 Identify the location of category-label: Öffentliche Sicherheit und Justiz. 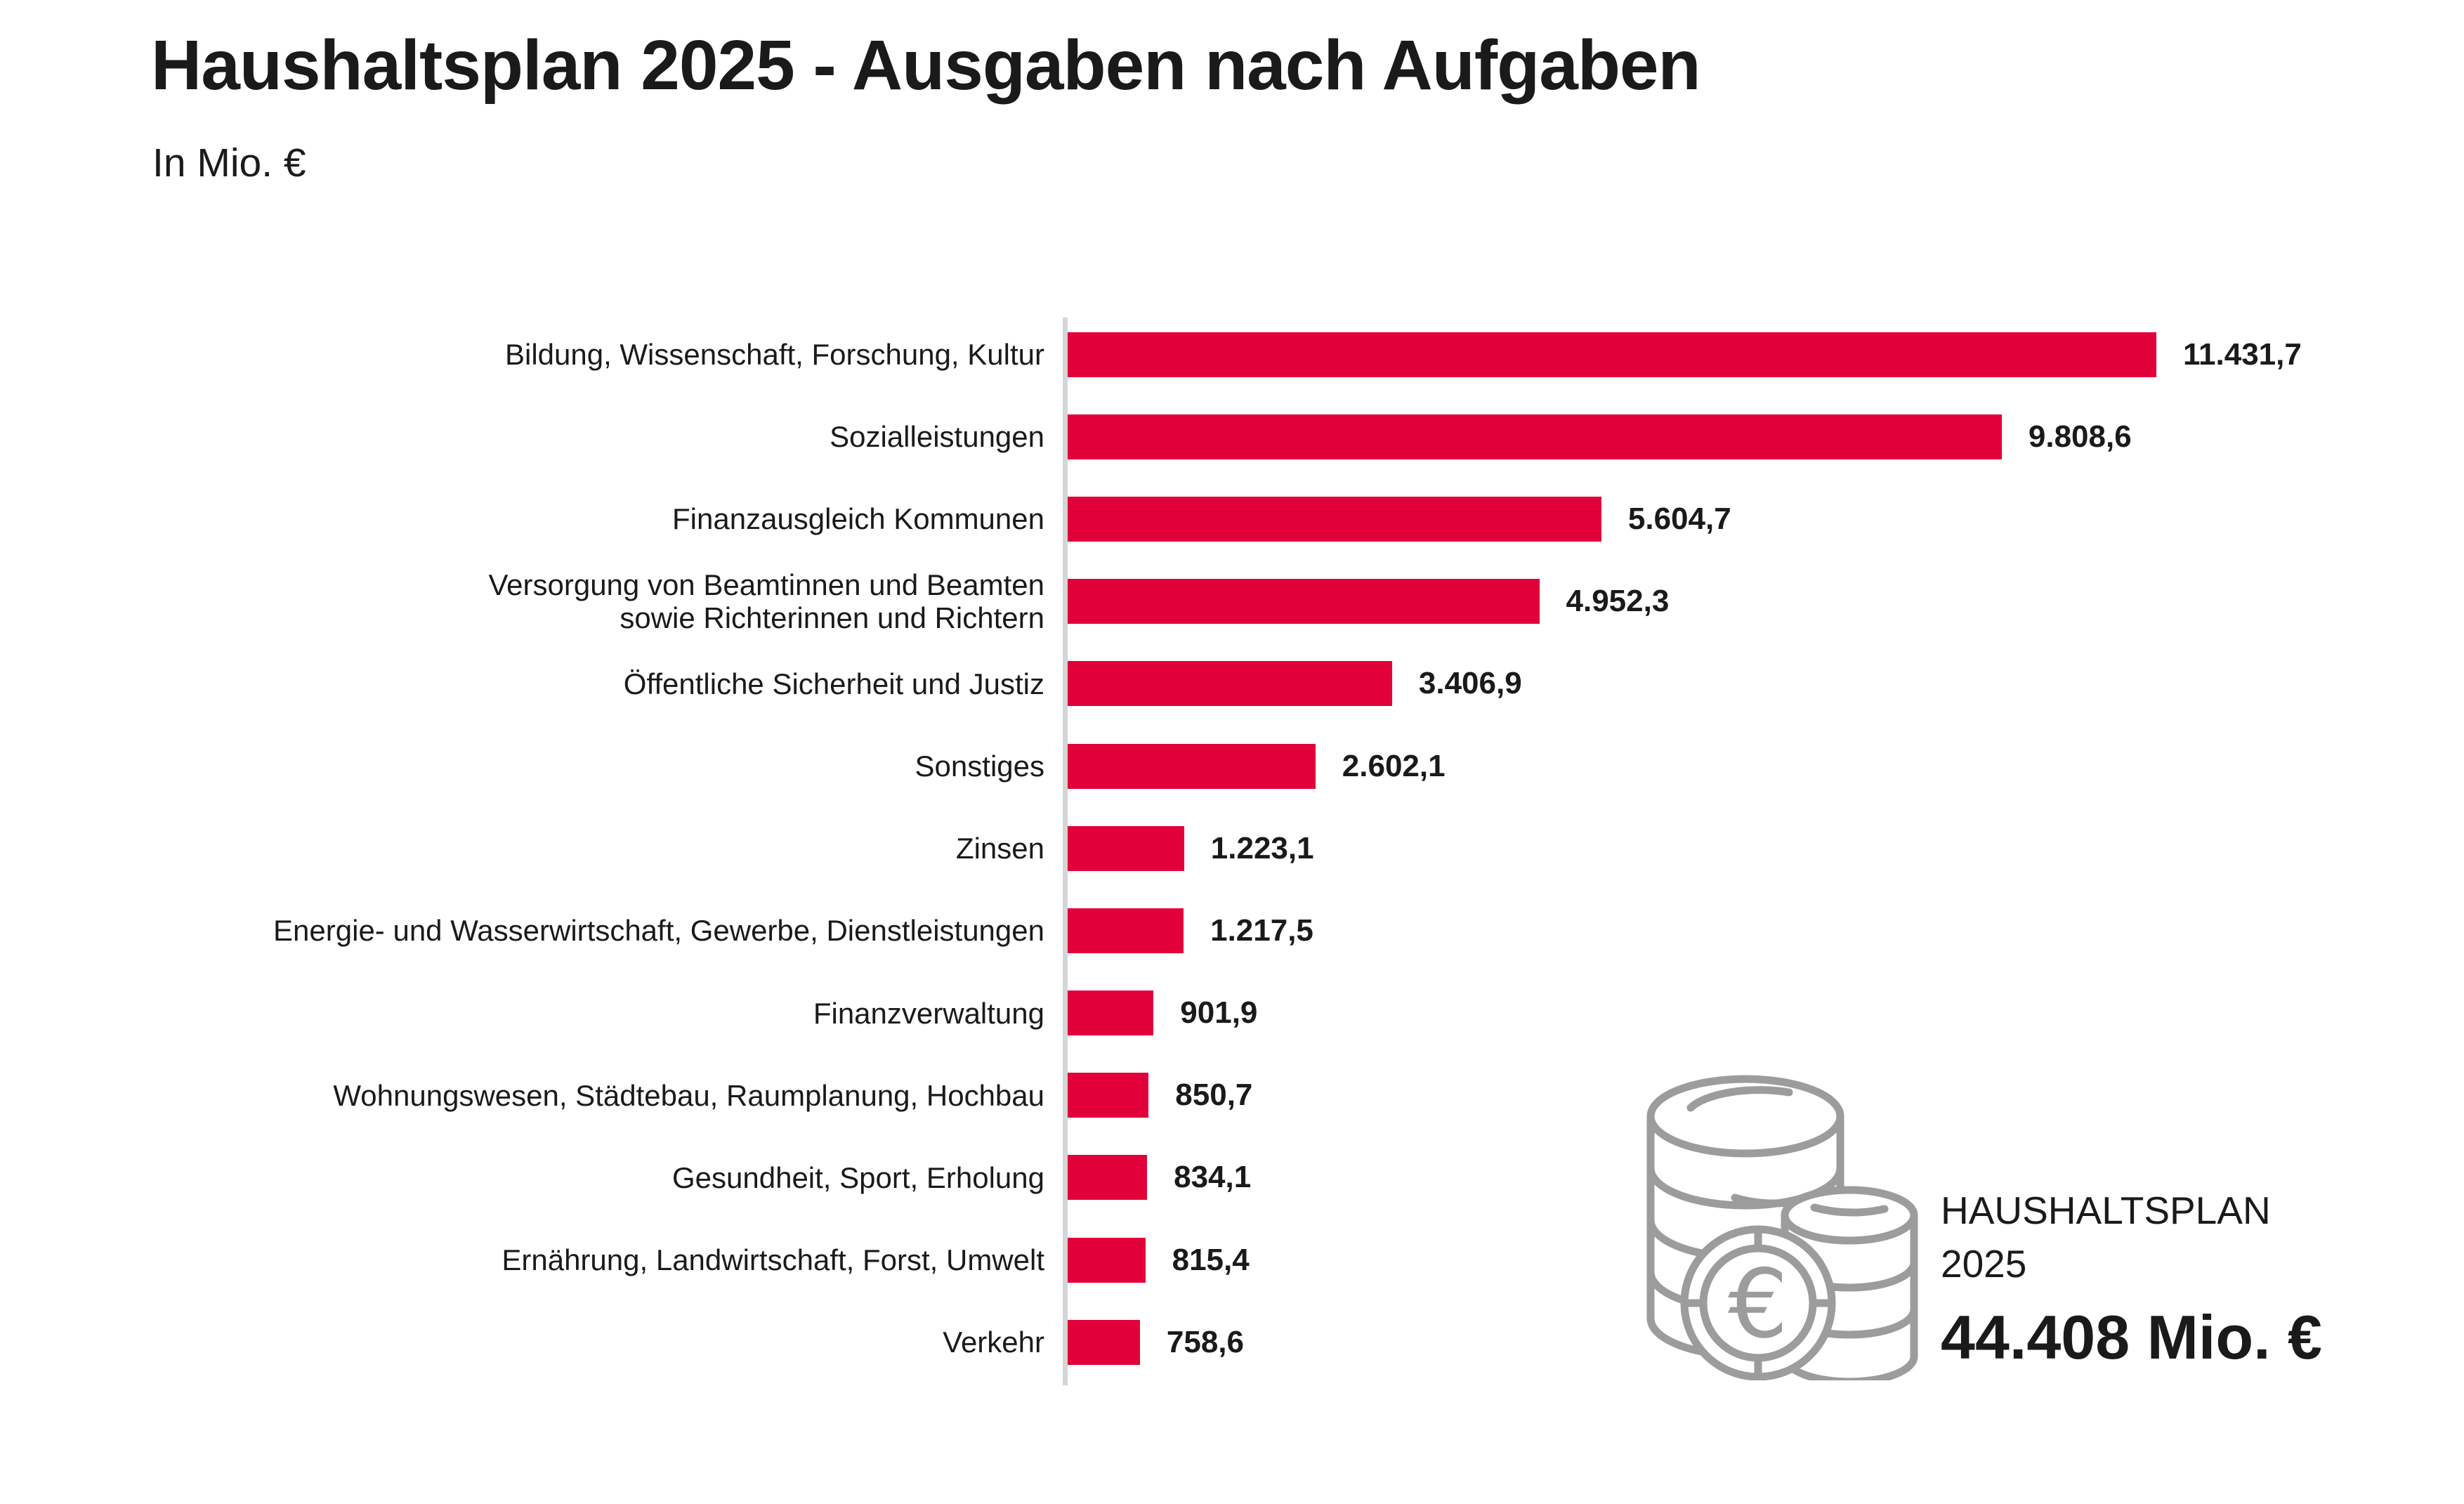
(833, 683).